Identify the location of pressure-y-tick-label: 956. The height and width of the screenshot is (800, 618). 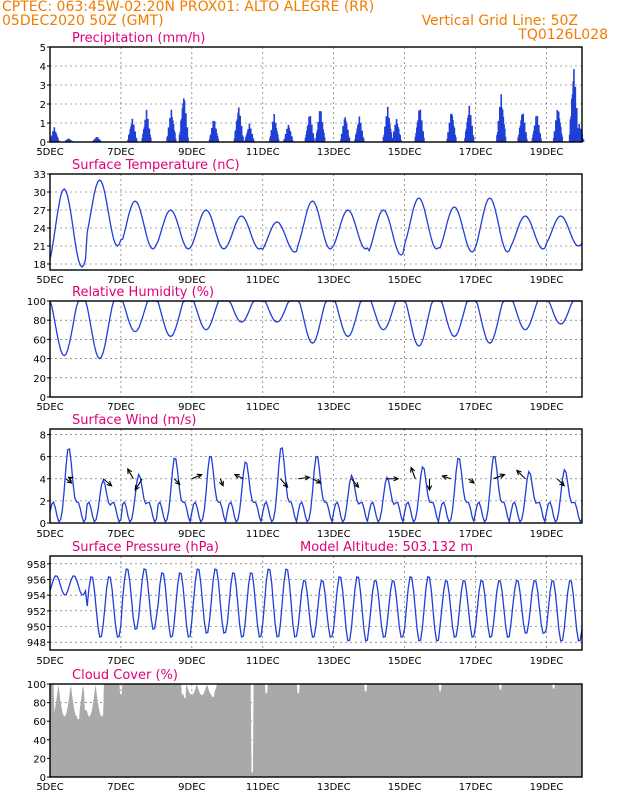
(36, 581).